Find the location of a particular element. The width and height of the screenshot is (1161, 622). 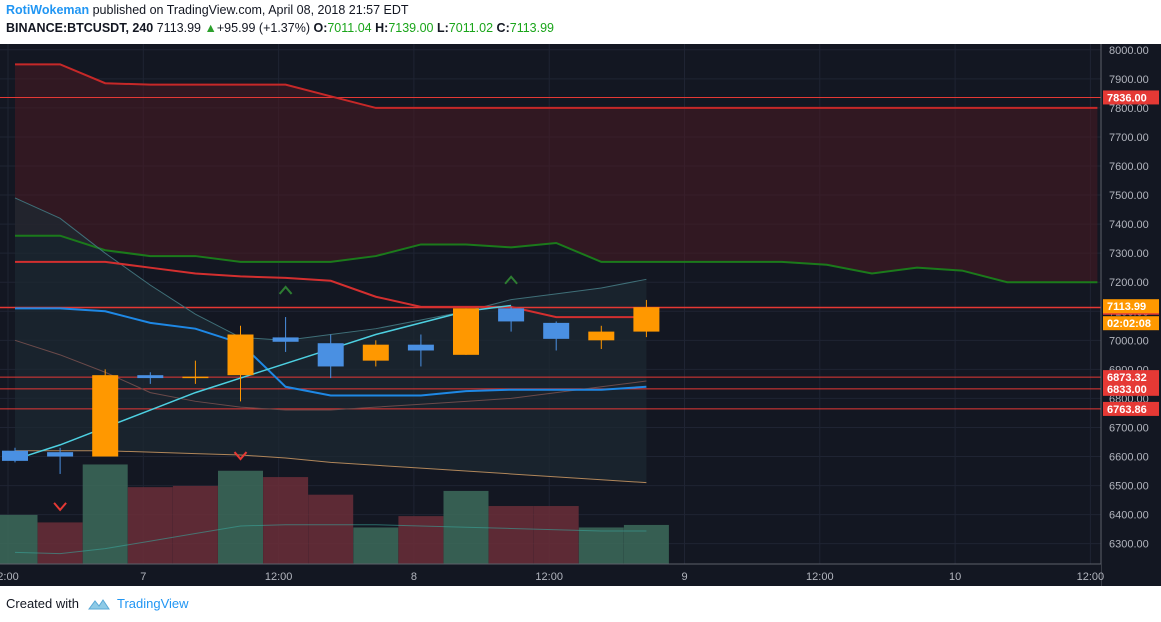

y-tick-label-13: 6700.00 is located at coordinates (1129, 428).